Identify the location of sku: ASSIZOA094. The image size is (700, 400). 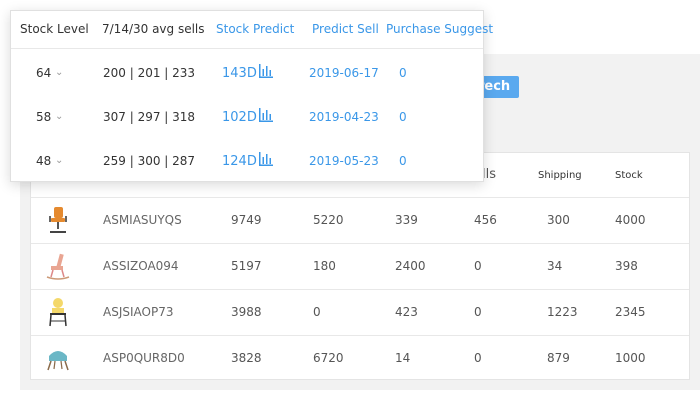
(141, 266).